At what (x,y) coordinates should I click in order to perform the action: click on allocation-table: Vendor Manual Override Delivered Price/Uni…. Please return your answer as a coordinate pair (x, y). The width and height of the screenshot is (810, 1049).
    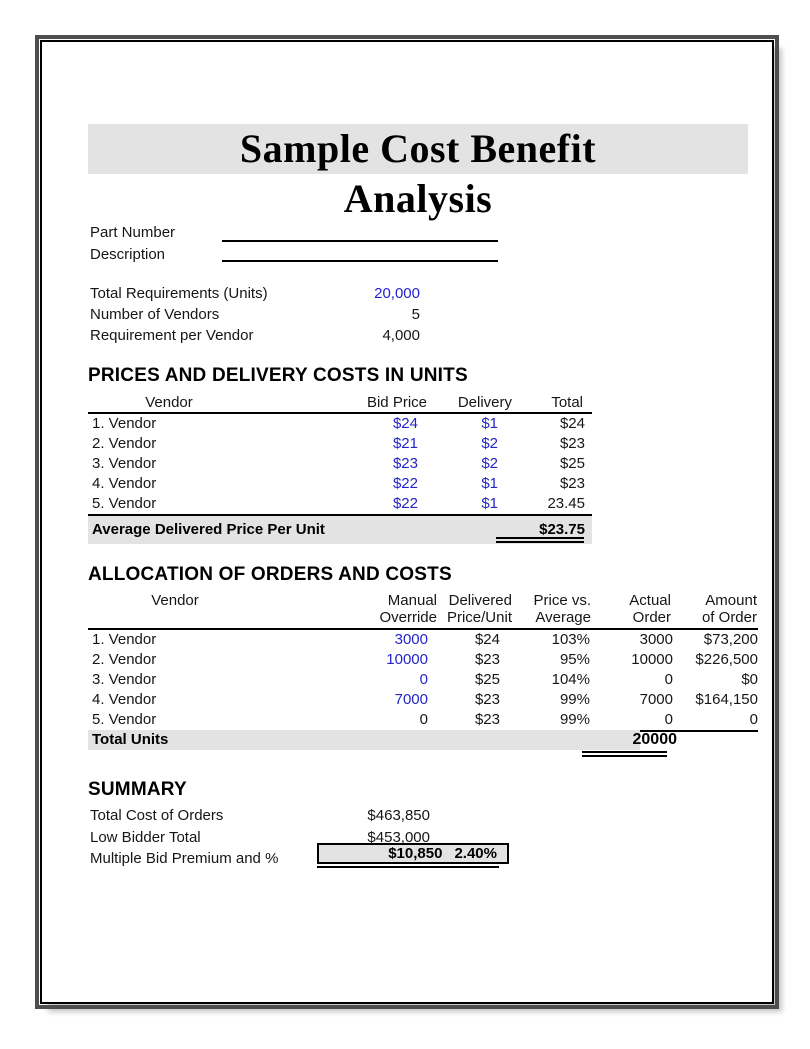
    Looking at the image, I should click on (423, 662).